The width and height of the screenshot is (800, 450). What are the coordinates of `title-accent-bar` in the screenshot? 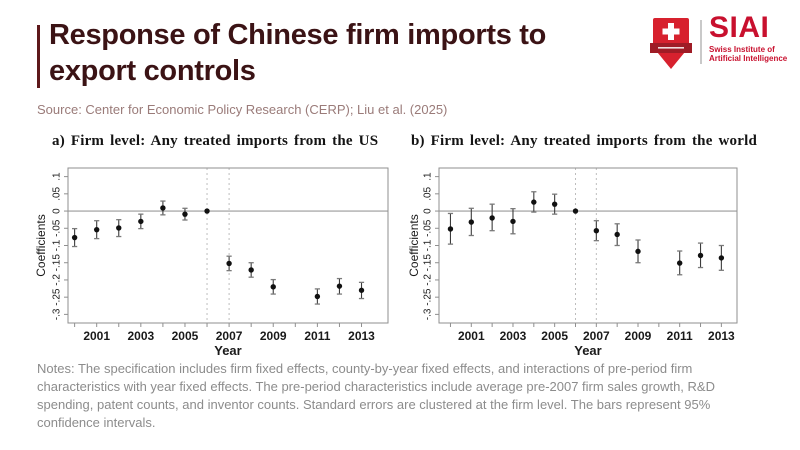 It's located at (38, 56).